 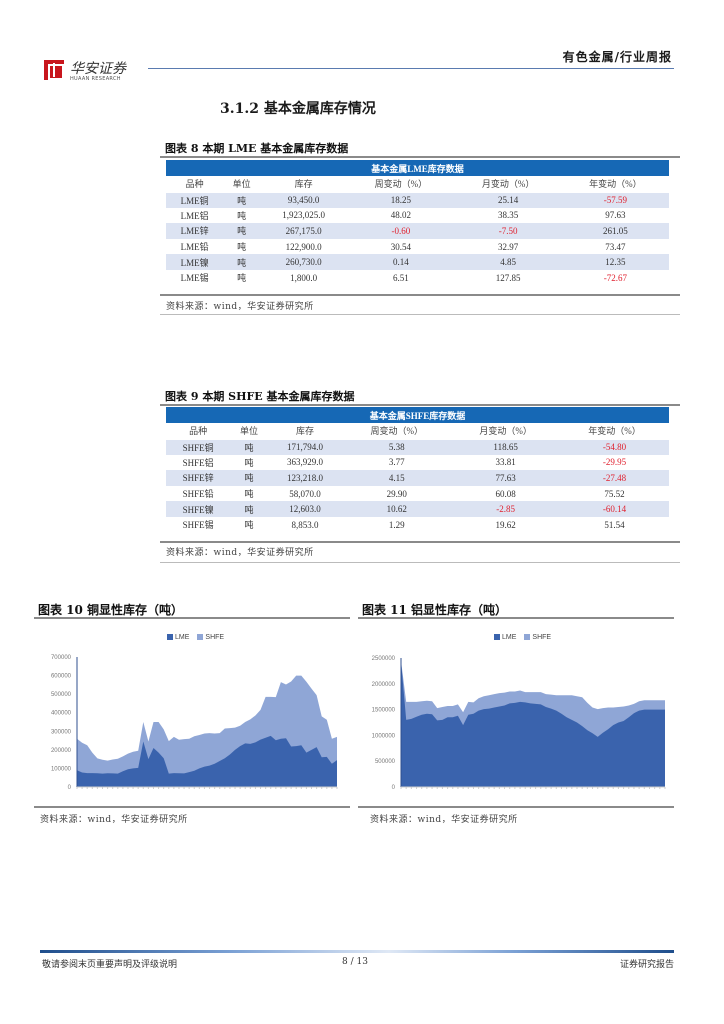 What do you see at coordinates (240, 553) in the screenshot?
I see `fig9-source: 资料来源：wind，华安证券研究所` at bounding box center [240, 553].